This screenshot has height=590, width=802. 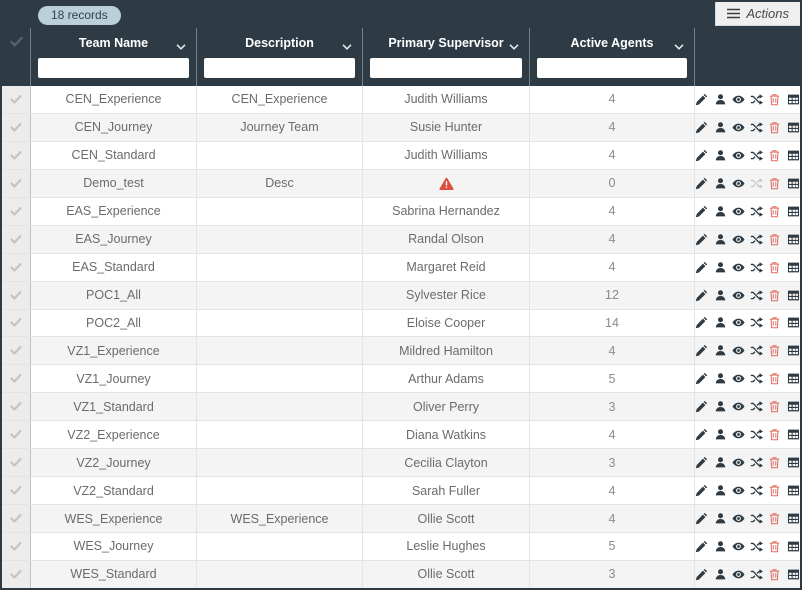 I want to click on team-name-filter-input, so click(x=113, y=68).